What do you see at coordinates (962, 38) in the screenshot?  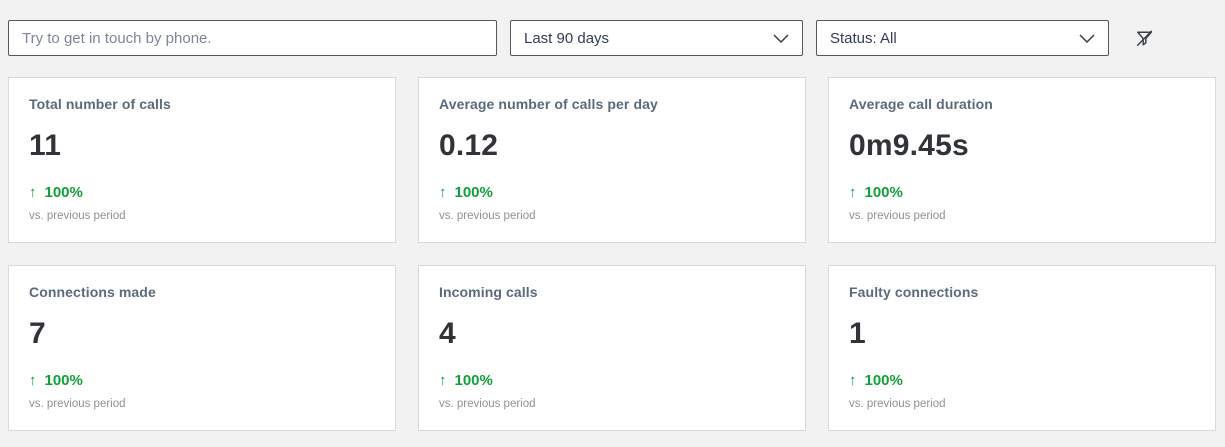 I see `status-select: Status: All` at bounding box center [962, 38].